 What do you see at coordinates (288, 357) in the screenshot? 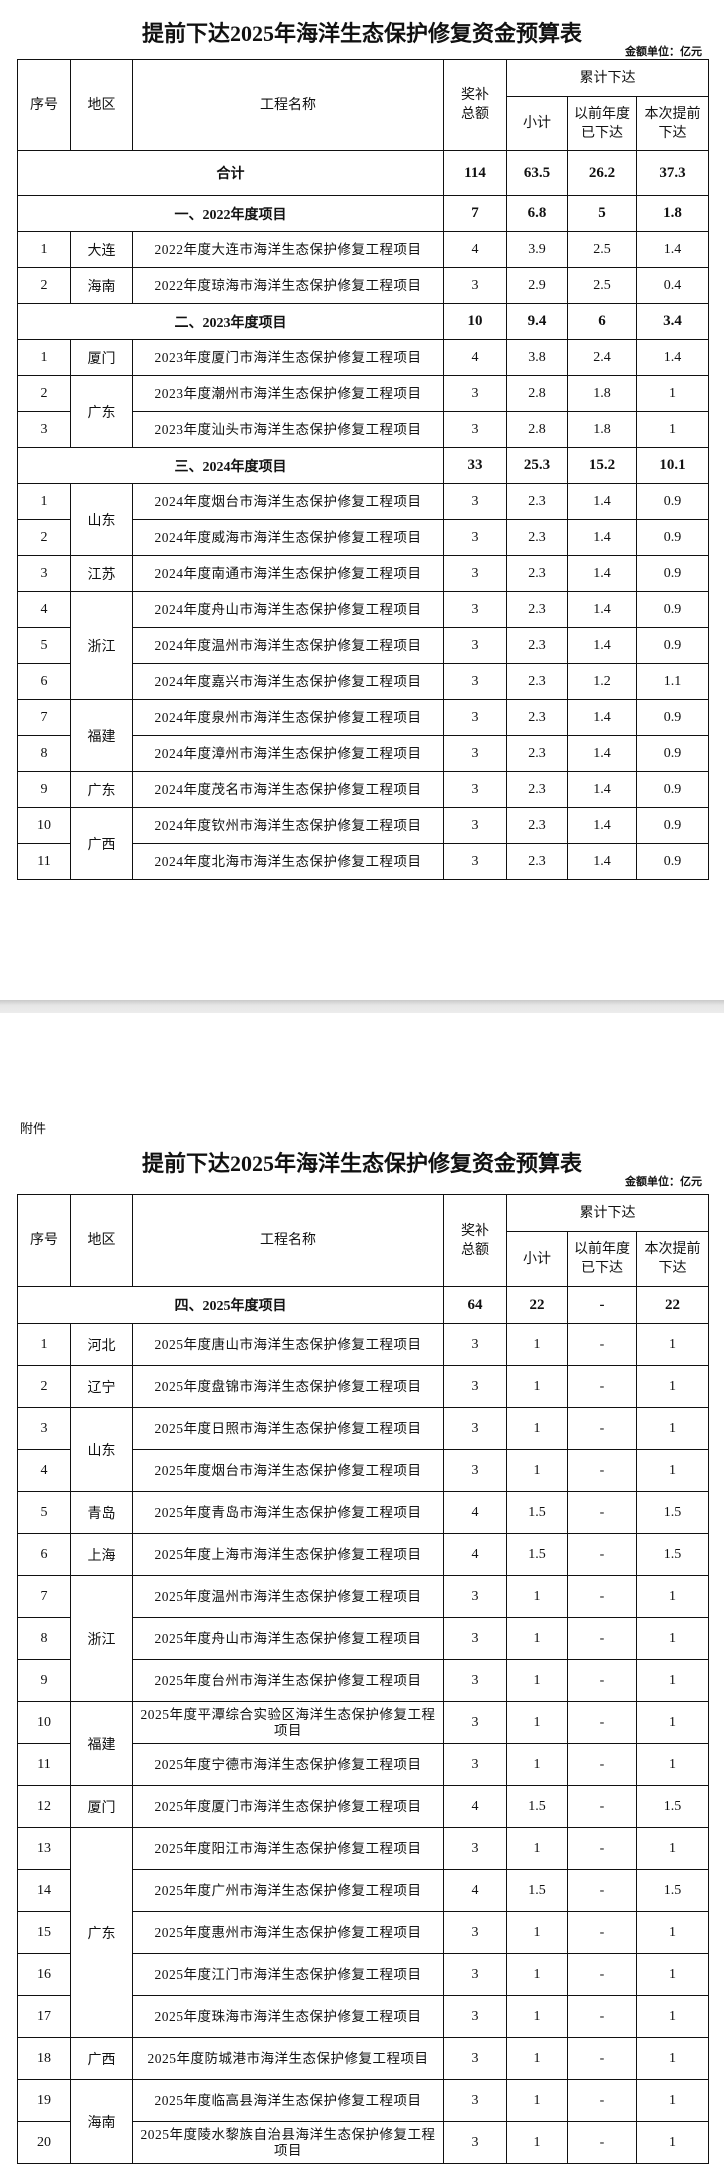
I see `row-project-name: 2023年度厦门市海洋生态保护修复工程项目` at bounding box center [288, 357].